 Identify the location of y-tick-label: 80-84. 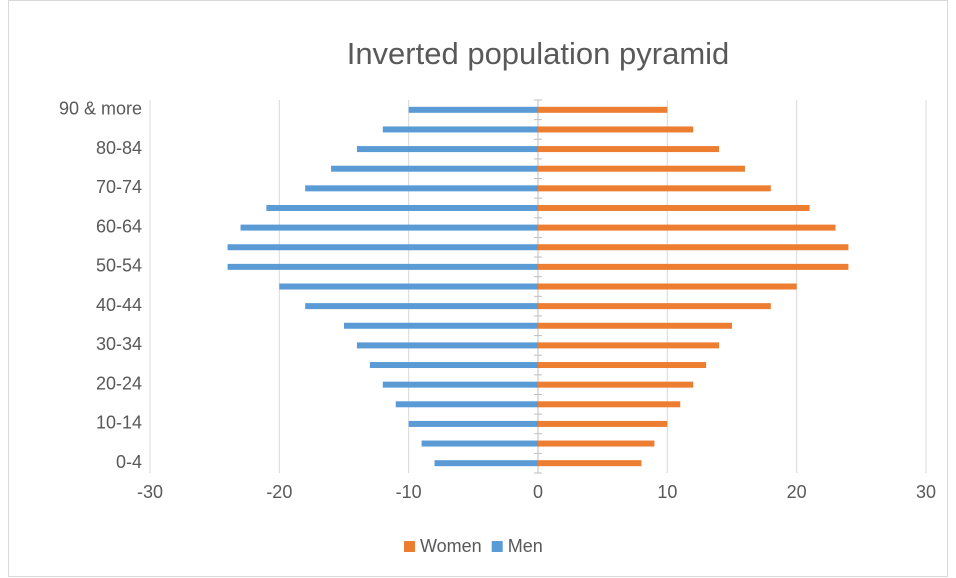
(119, 148).